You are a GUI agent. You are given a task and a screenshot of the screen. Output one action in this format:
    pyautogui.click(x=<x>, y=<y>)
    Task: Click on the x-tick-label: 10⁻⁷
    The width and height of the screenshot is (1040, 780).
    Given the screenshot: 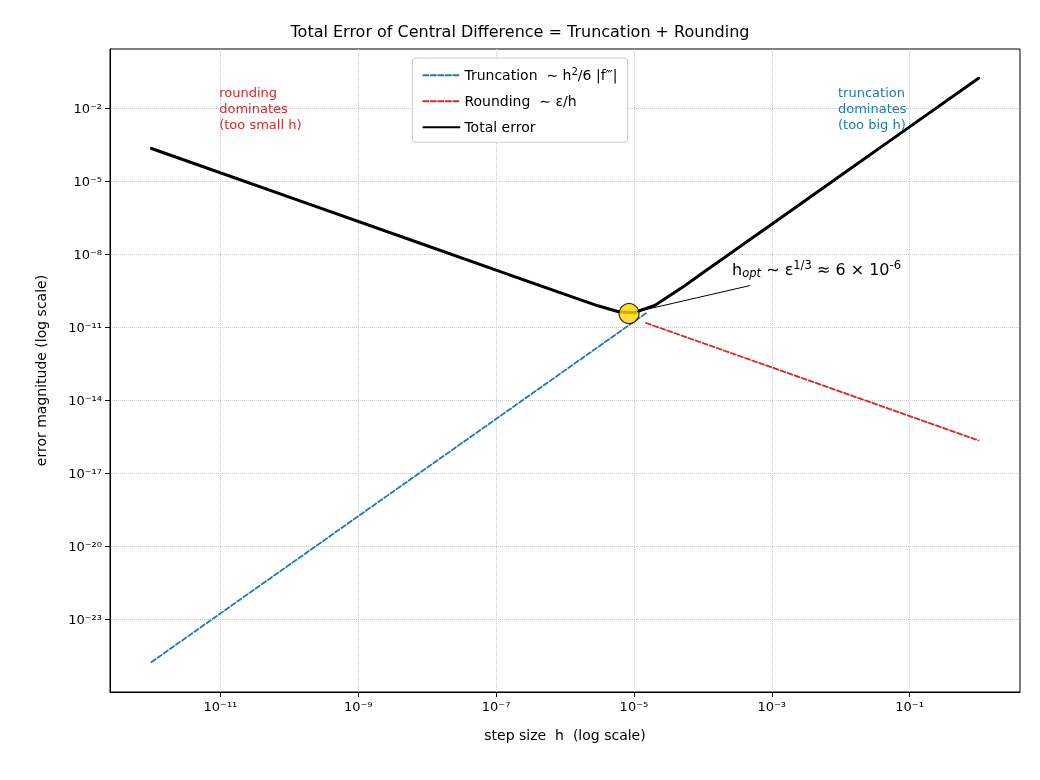 What is the action you would take?
    pyautogui.click(x=496, y=706)
    